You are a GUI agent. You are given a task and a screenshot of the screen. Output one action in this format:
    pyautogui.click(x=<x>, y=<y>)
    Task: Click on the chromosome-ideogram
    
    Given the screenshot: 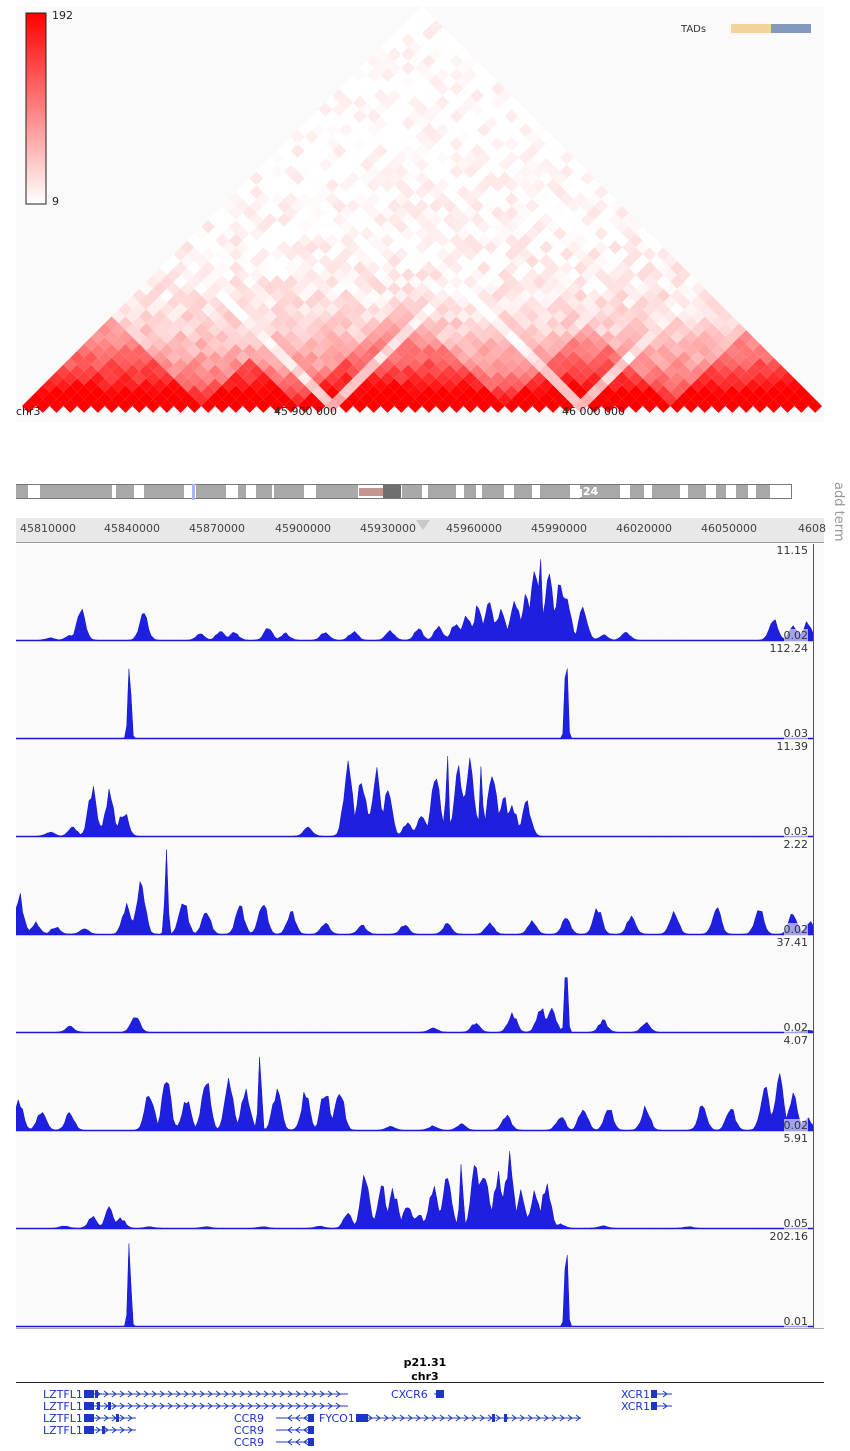 What is the action you would take?
    pyautogui.click(x=404, y=492)
    